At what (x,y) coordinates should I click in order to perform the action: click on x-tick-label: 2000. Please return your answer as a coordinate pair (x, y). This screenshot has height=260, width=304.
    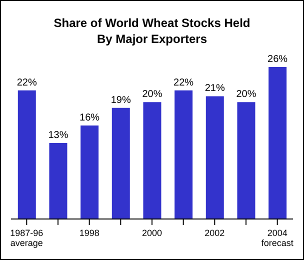
    Looking at the image, I should click on (152, 233).